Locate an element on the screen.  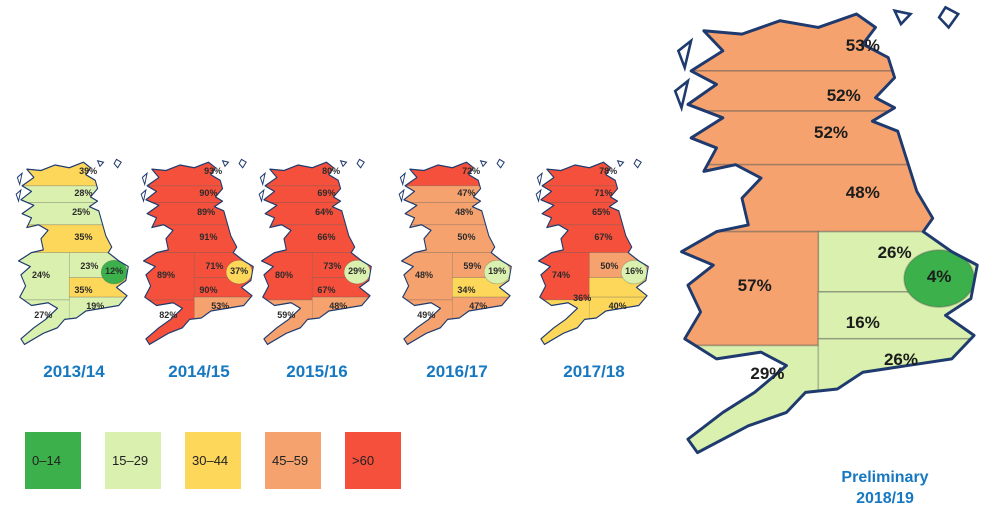
region-value-label: 64% is located at coordinates (324, 211).